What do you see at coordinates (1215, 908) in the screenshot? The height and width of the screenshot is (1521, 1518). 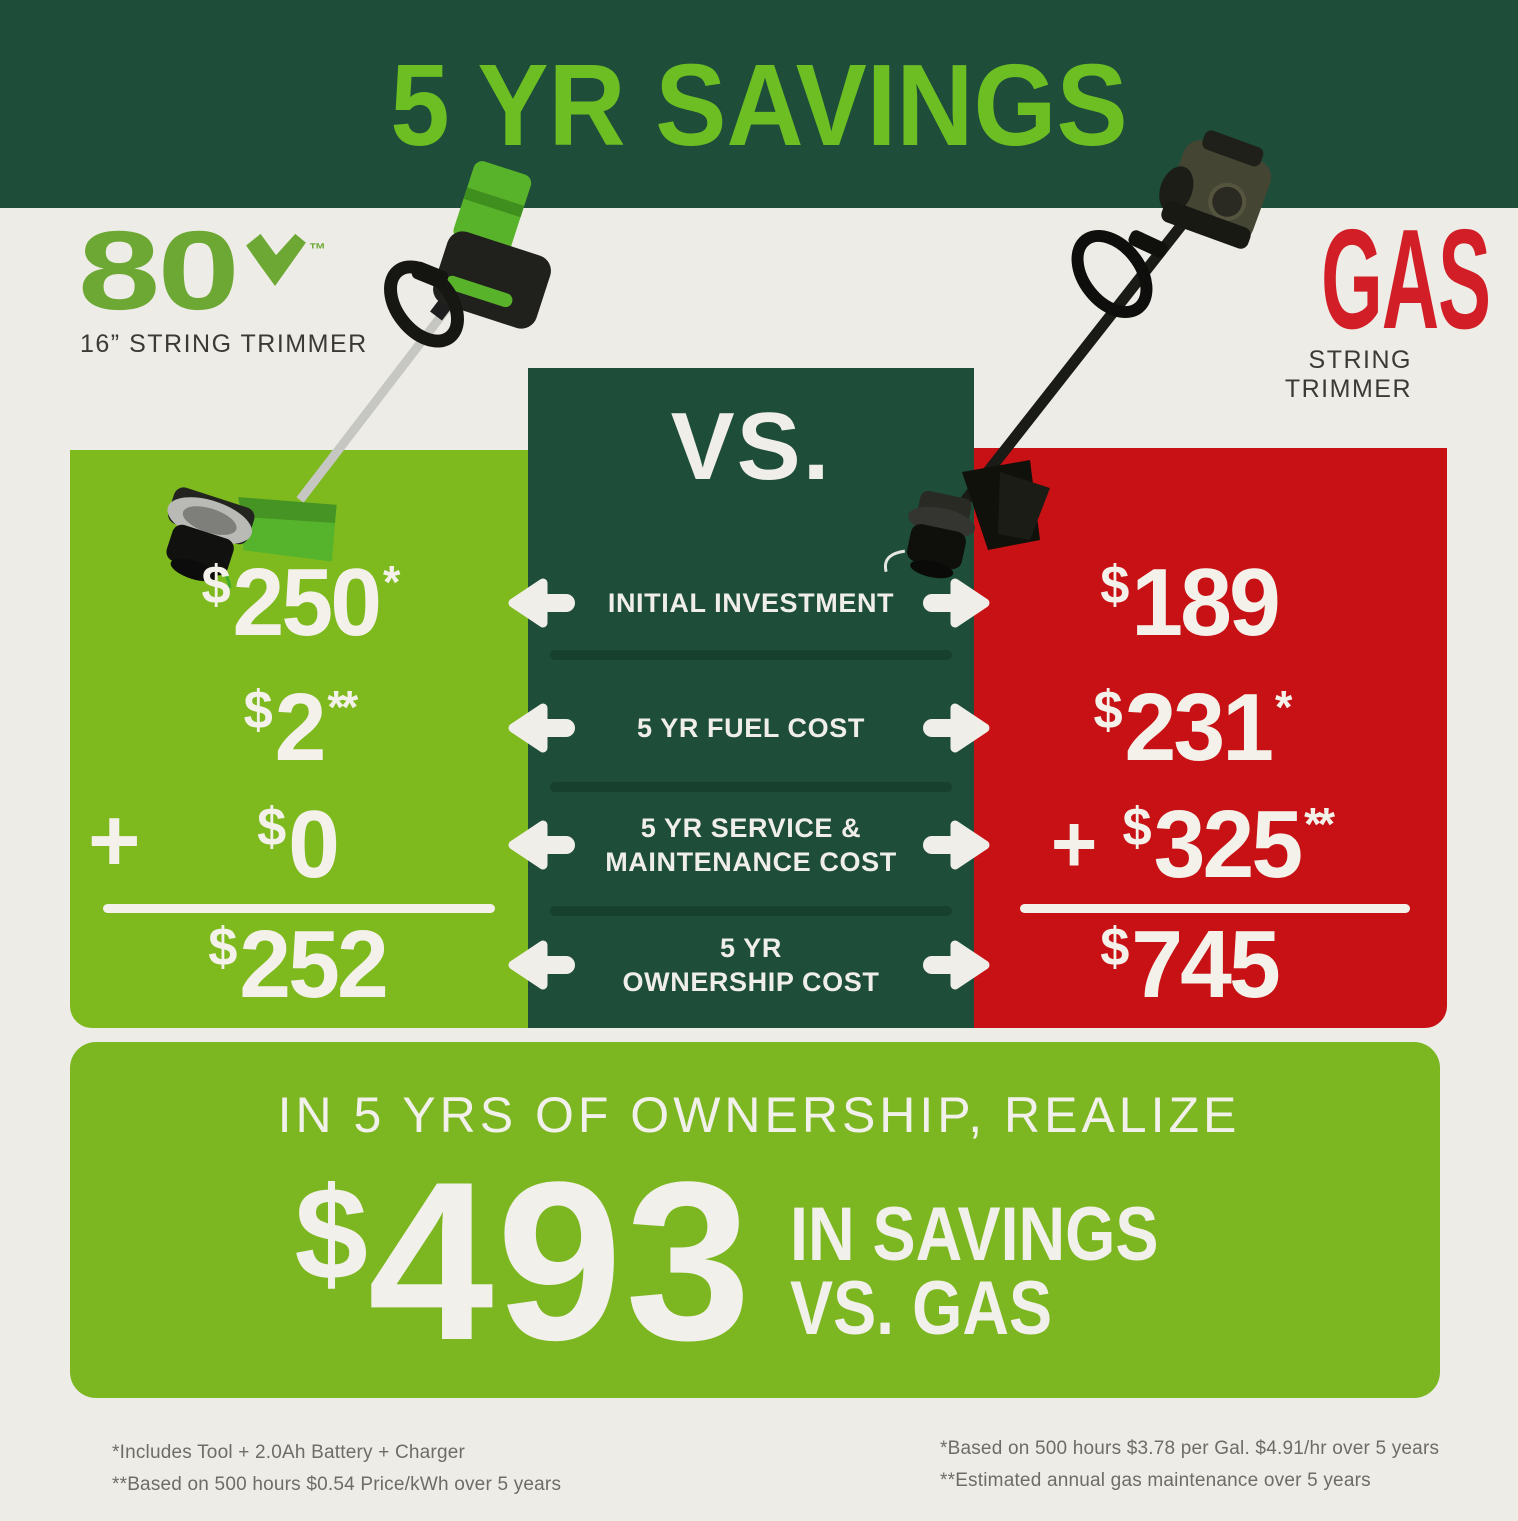 I see `gas-sum-rule` at bounding box center [1215, 908].